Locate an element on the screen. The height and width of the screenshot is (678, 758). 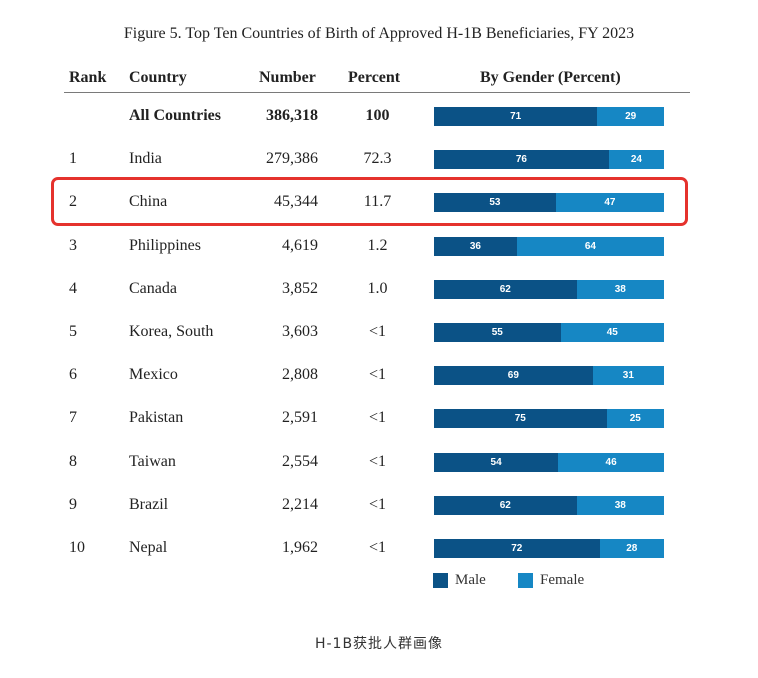
country-cell: India is located at coordinates (145, 159).